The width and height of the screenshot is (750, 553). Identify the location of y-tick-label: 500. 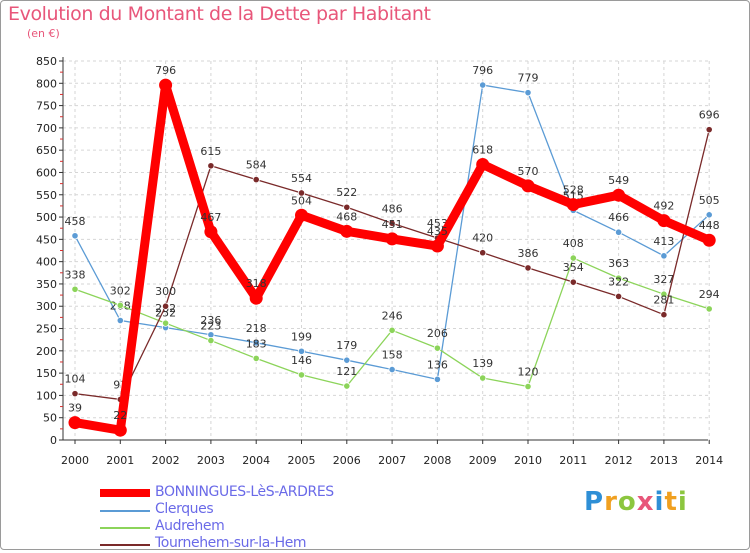
(46, 217).